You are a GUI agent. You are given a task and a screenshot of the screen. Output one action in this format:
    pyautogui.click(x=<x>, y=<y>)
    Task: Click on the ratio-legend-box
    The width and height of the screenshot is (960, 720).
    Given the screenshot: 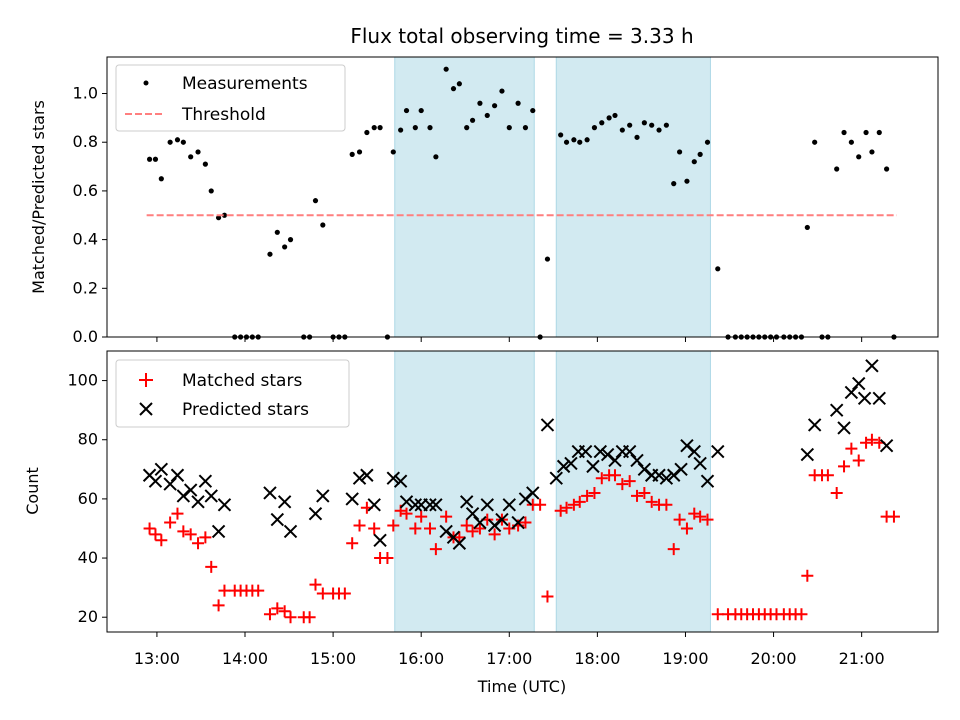 What is the action you would take?
    pyautogui.click(x=230, y=98)
    